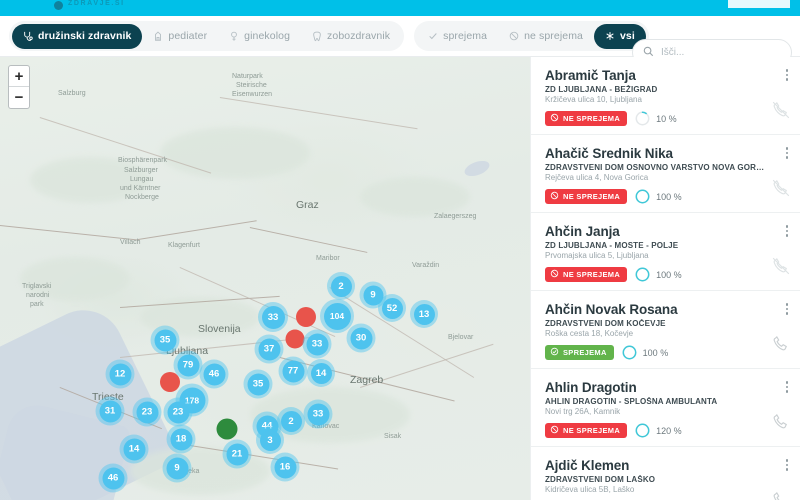 This screenshot has width=800, height=500. I want to click on map-cluster-marker: 52, so click(392, 308).